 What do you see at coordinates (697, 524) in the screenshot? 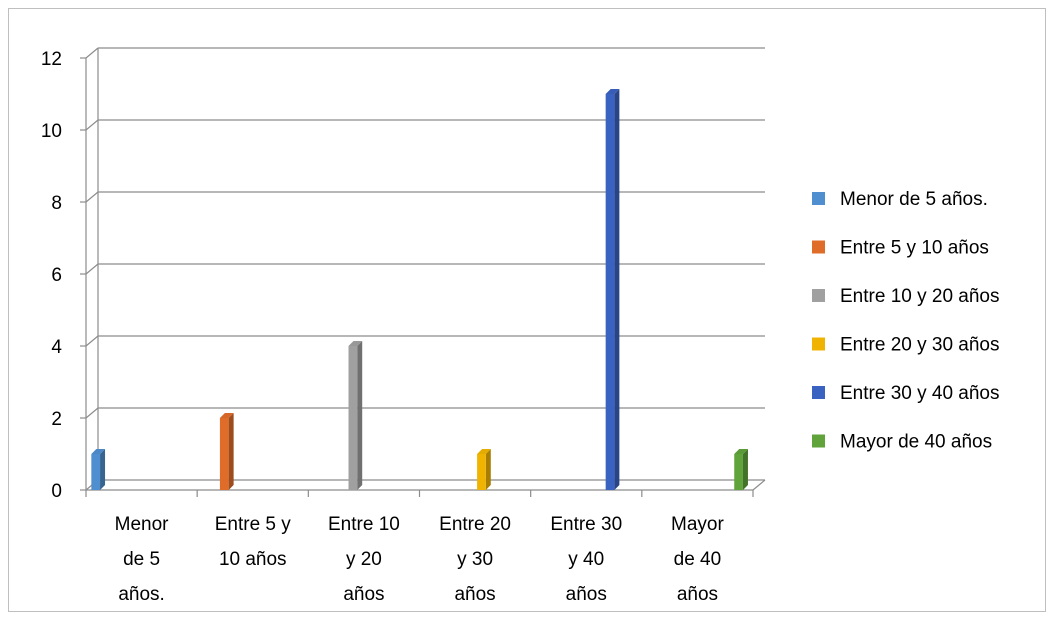
I see `category-label: Mayor` at bounding box center [697, 524].